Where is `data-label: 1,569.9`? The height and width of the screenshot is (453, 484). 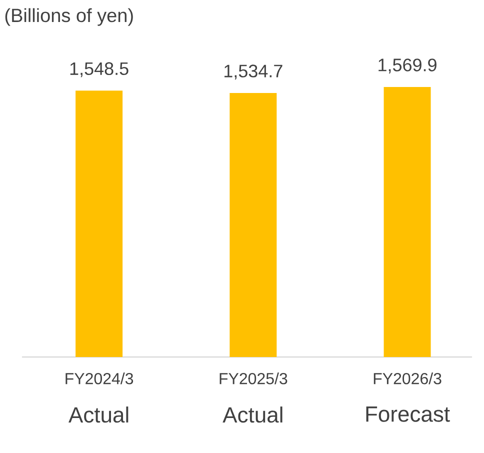
data-label: 1,569.9 is located at coordinates (407, 66).